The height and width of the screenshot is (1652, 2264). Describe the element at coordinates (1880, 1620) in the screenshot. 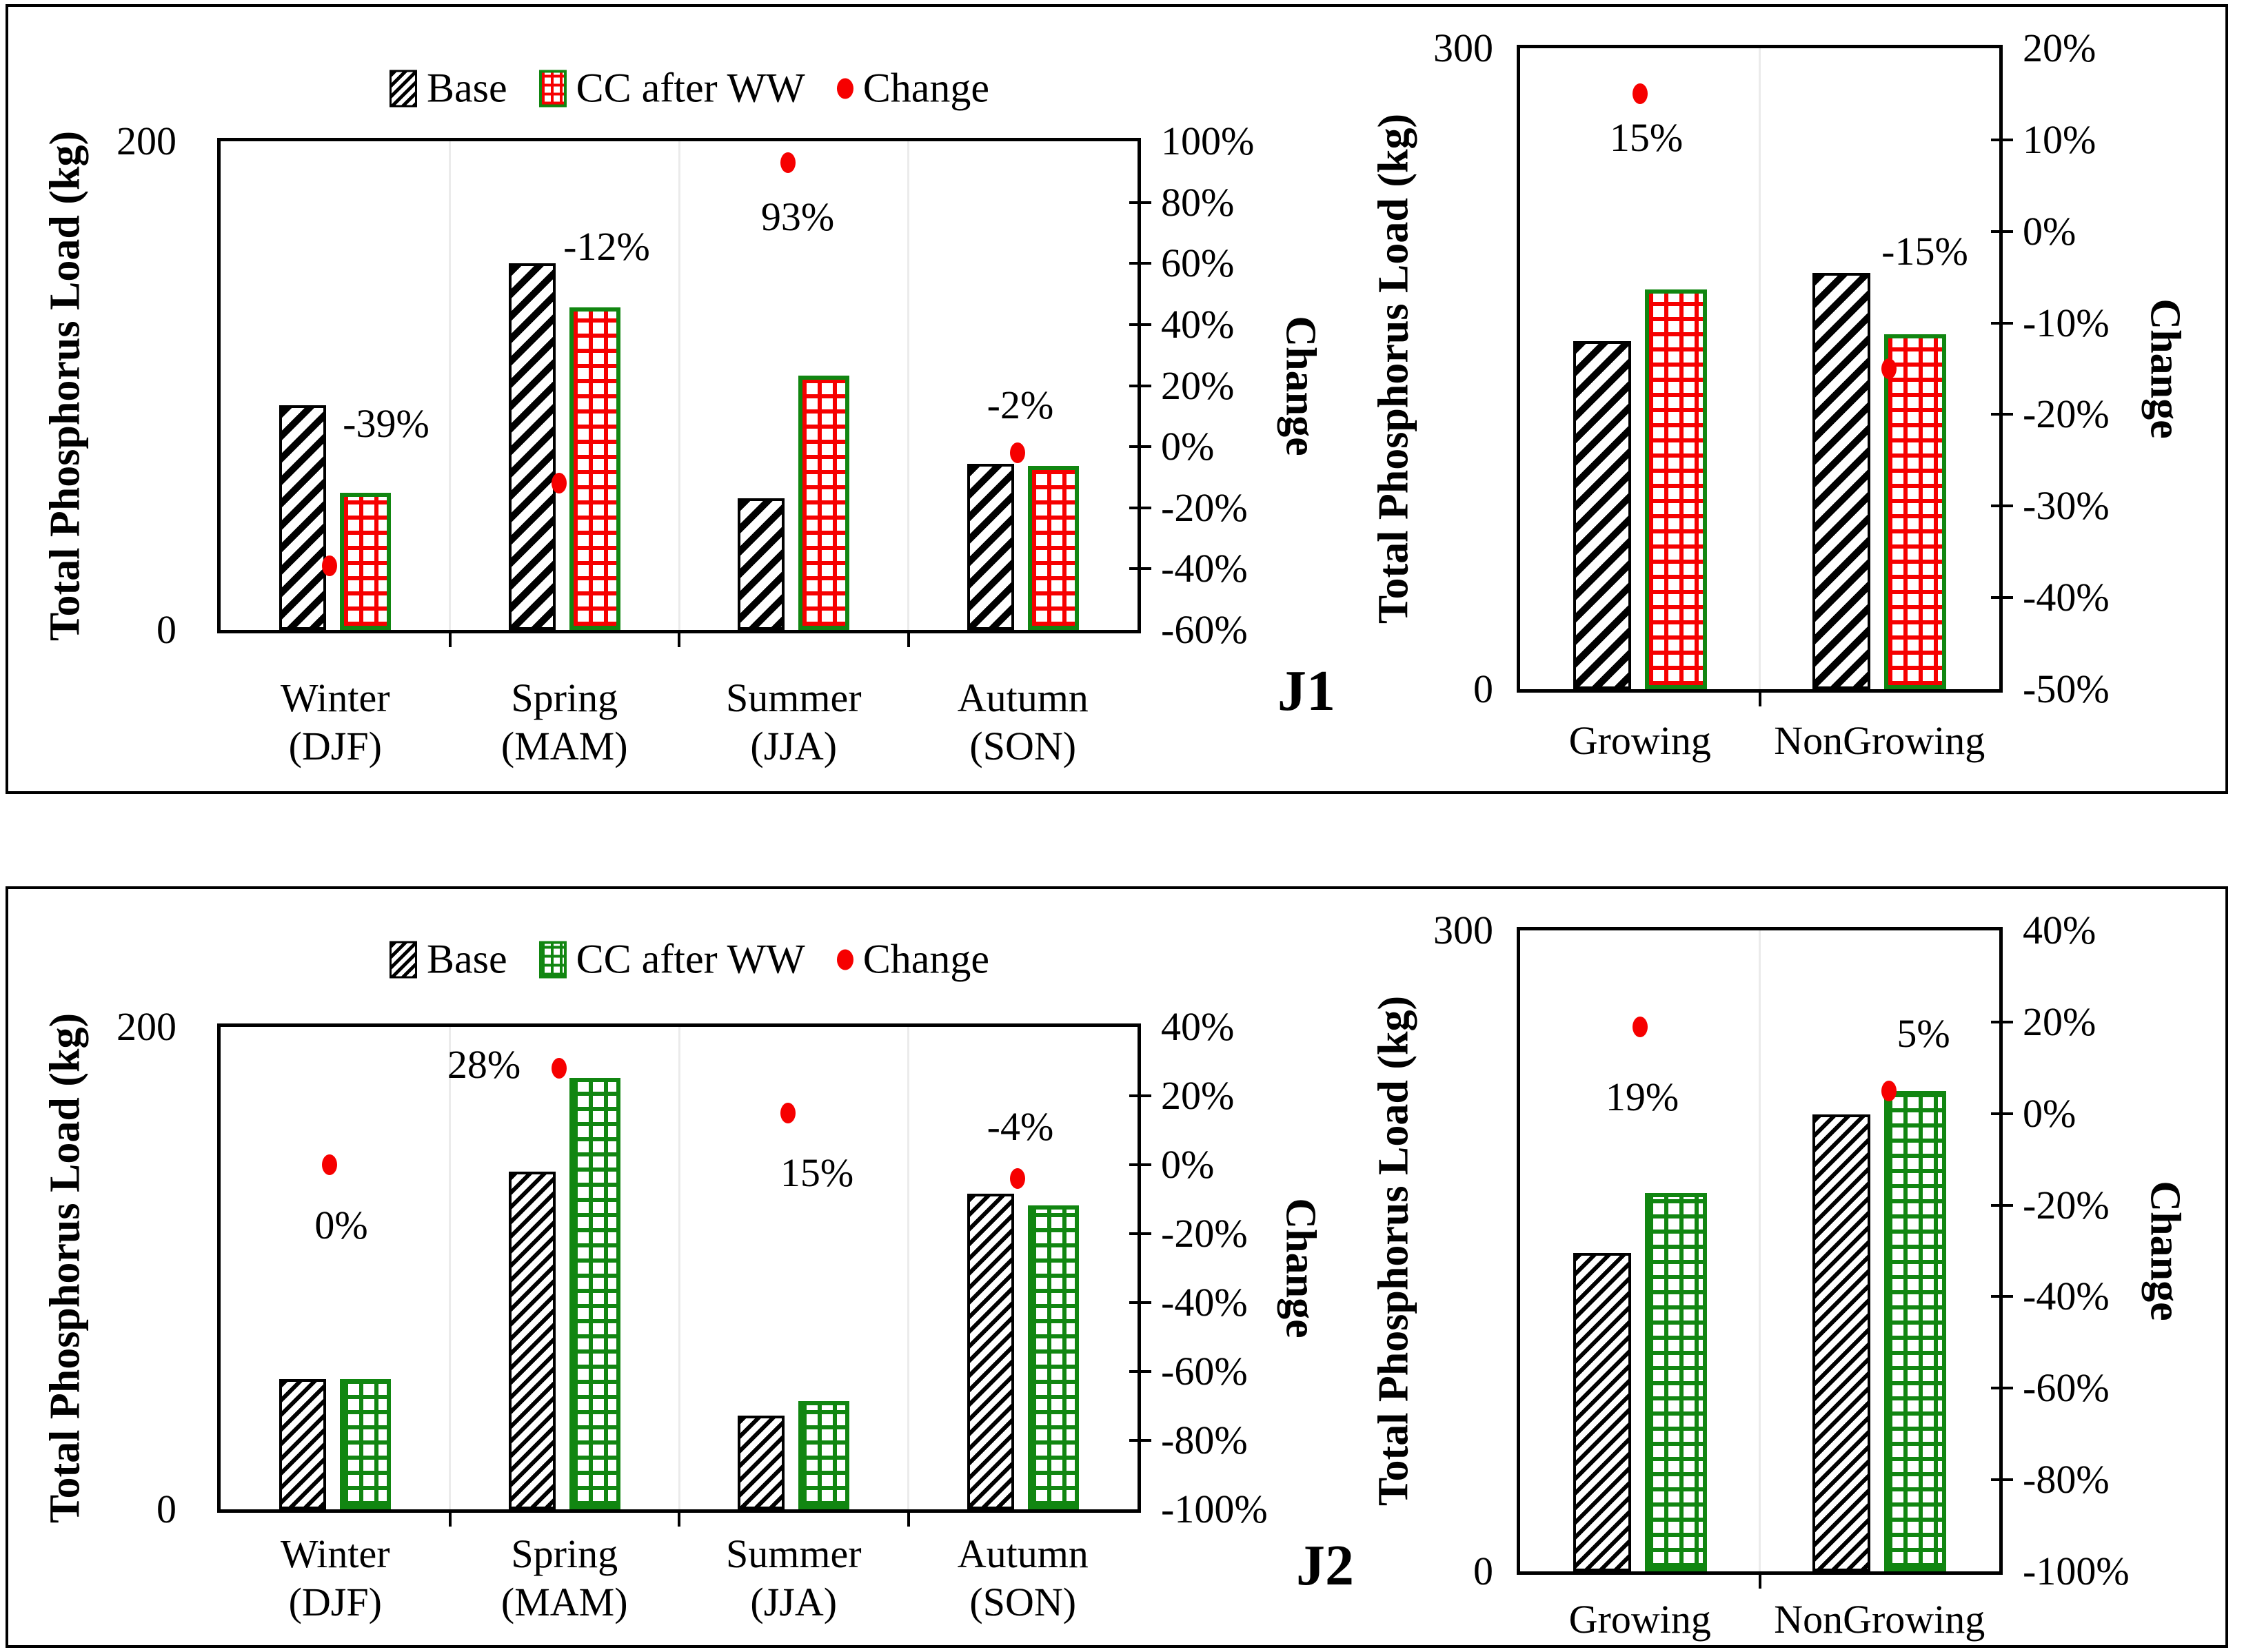

I see `x-category-name: NonGrowing` at that location.